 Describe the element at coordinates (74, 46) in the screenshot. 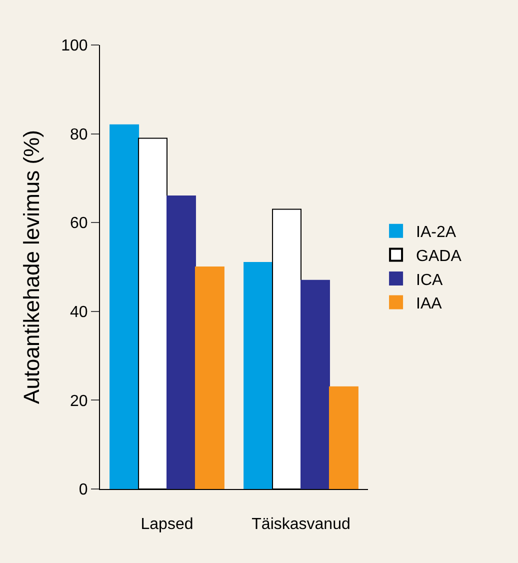

I see `y-tick-label: 100` at that location.